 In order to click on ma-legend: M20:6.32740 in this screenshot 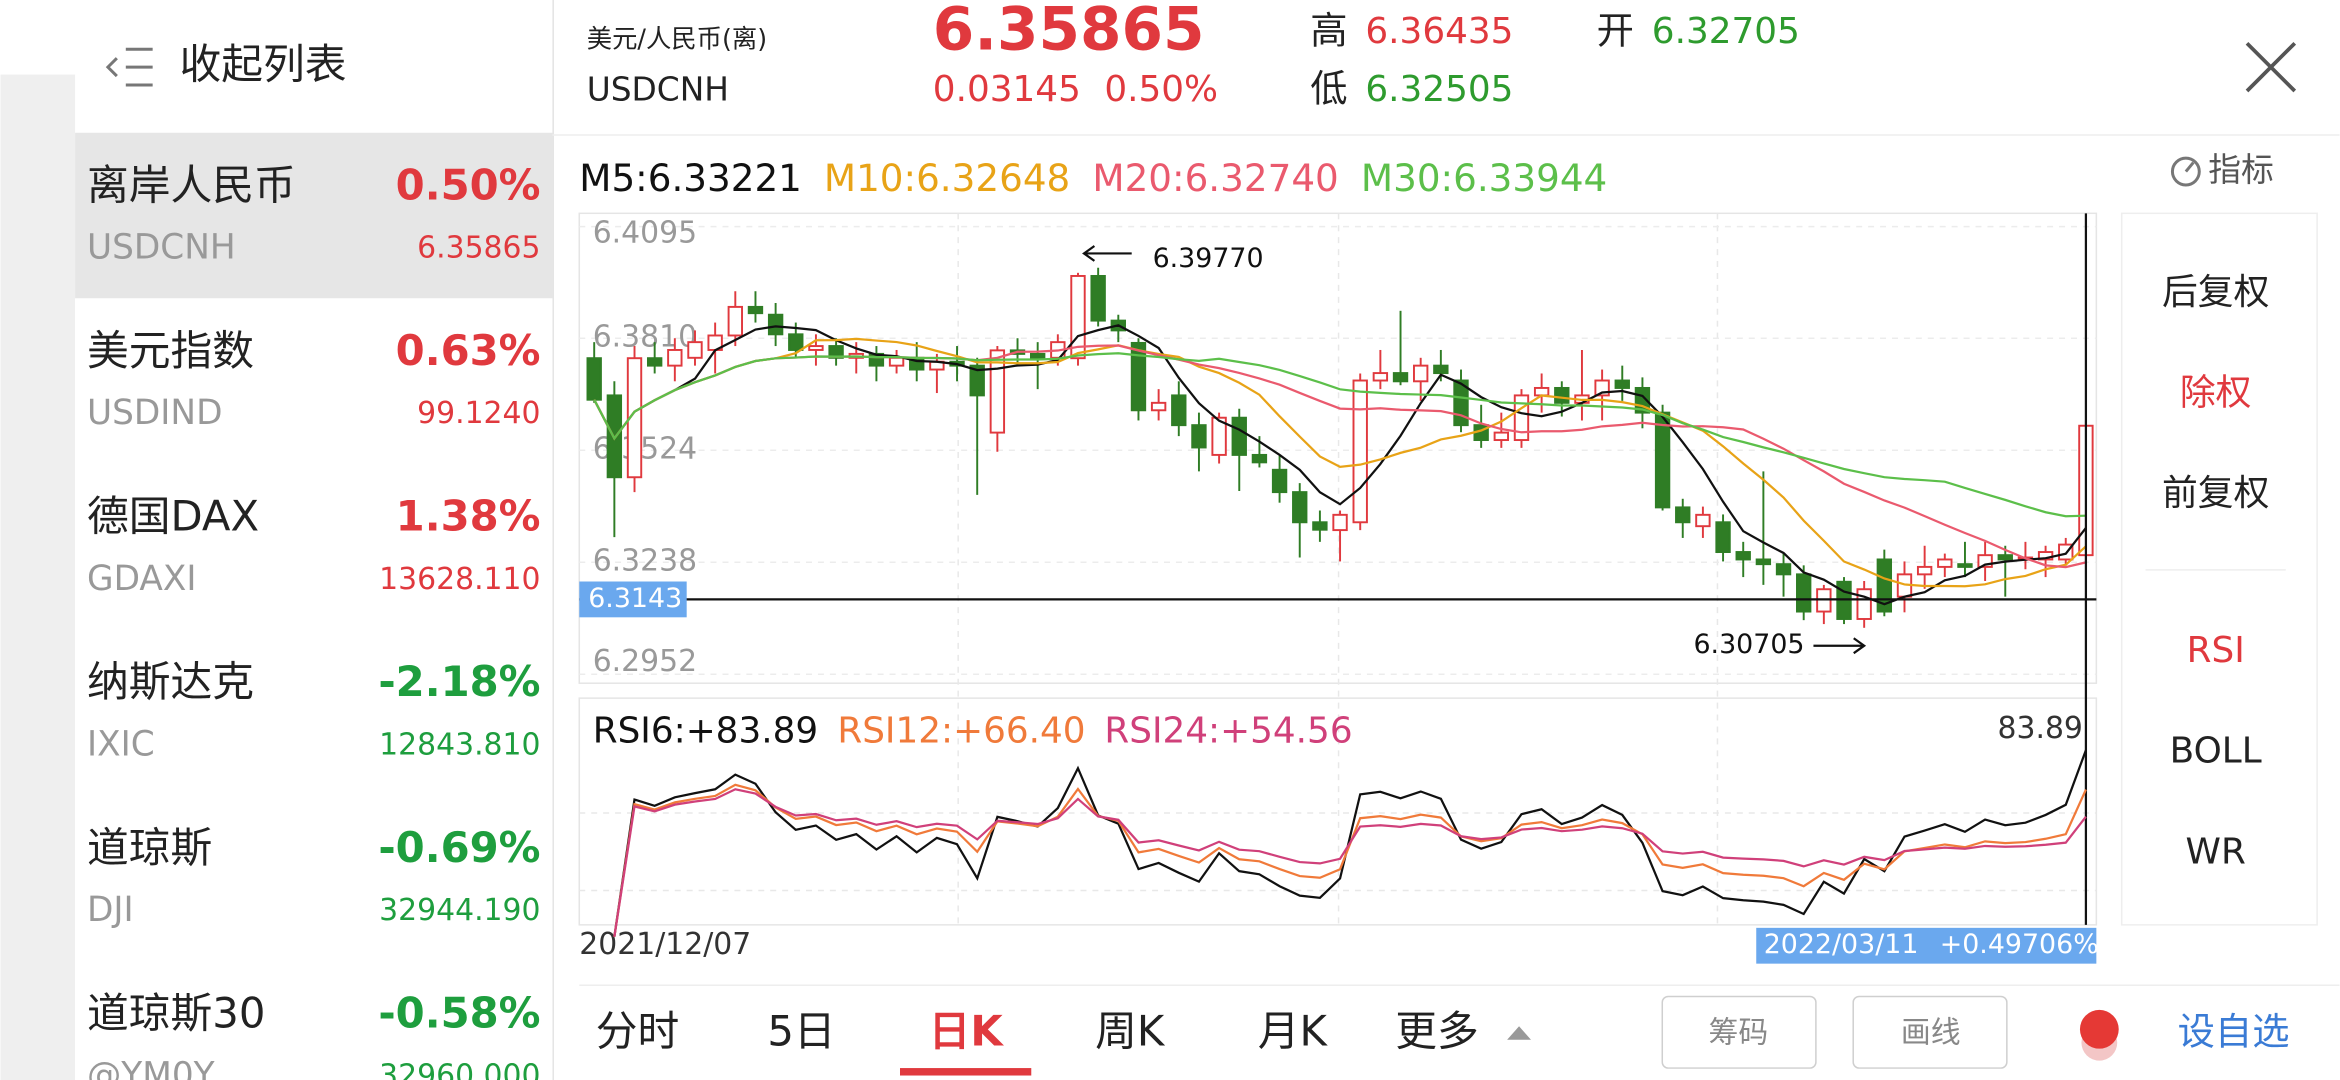, I will do `click(1215, 178)`.